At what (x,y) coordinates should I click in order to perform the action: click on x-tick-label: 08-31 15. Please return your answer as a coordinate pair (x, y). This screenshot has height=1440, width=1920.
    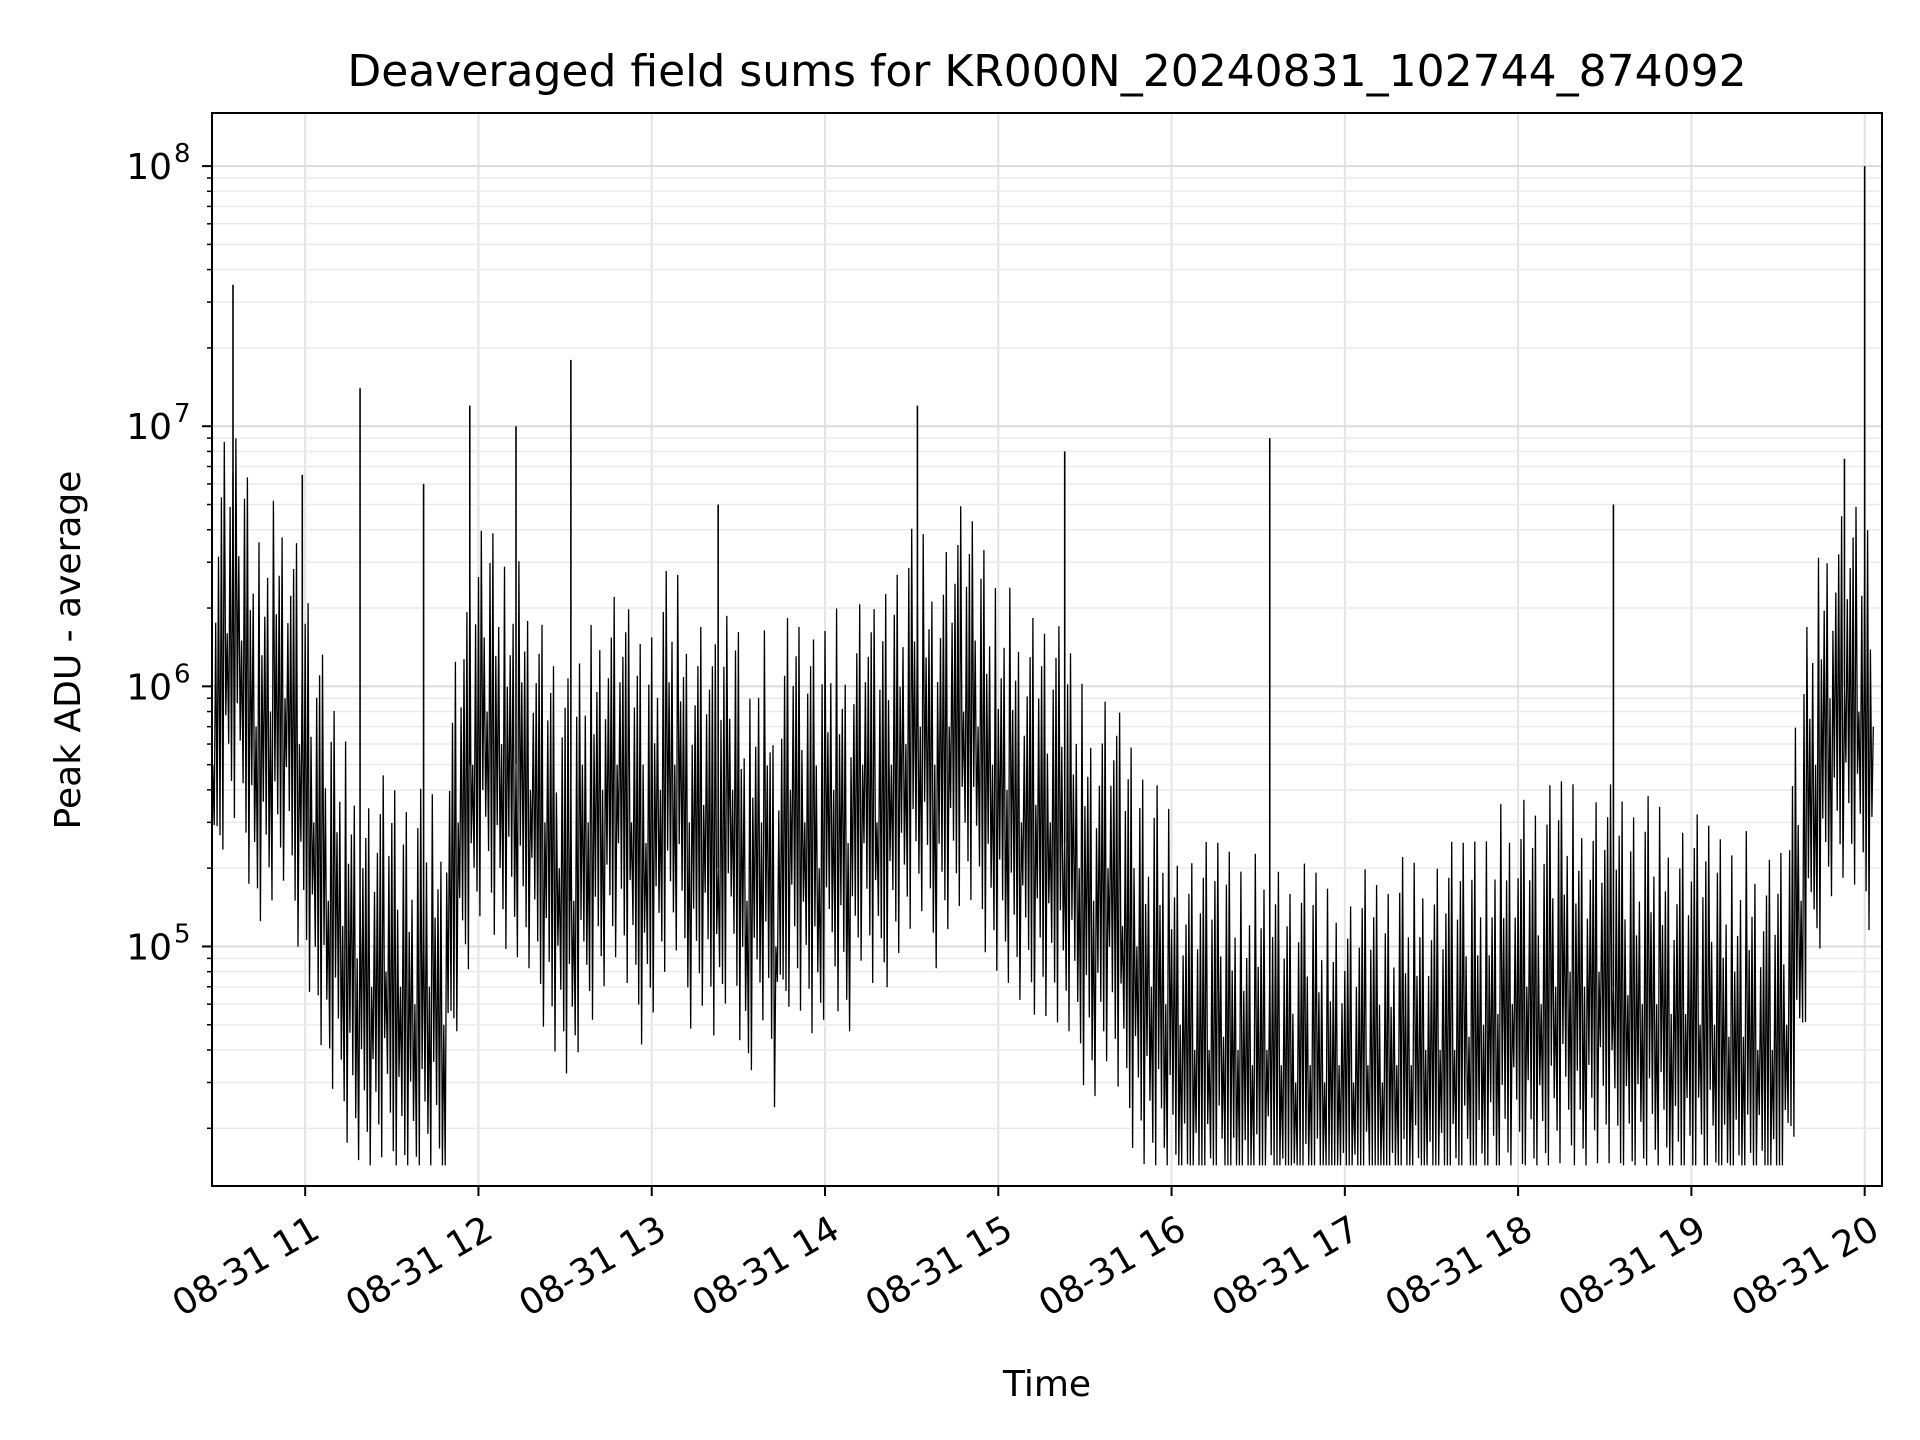
    Looking at the image, I should click on (939, 1266).